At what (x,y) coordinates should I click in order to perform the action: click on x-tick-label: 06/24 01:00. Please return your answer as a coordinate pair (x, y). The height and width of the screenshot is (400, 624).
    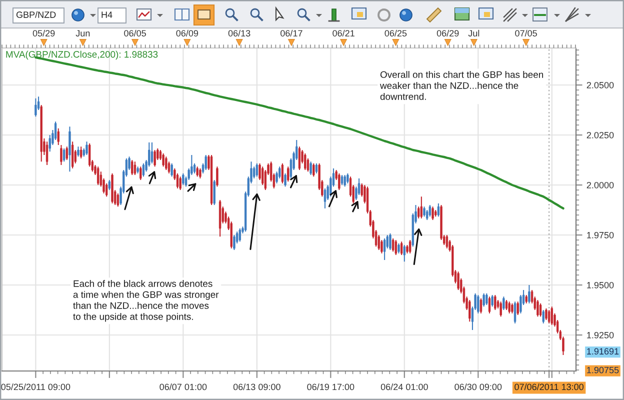
    Looking at the image, I should click on (404, 387).